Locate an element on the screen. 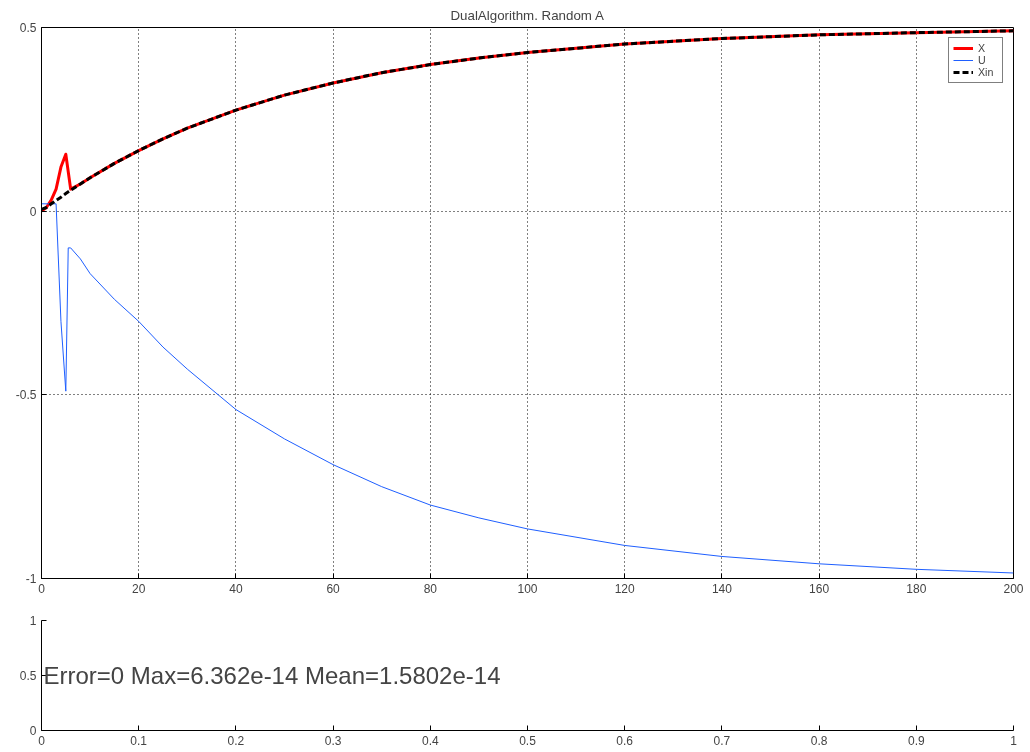 This screenshot has width=1030, height=752. legend-label: U is located at coordinates (982, 60).